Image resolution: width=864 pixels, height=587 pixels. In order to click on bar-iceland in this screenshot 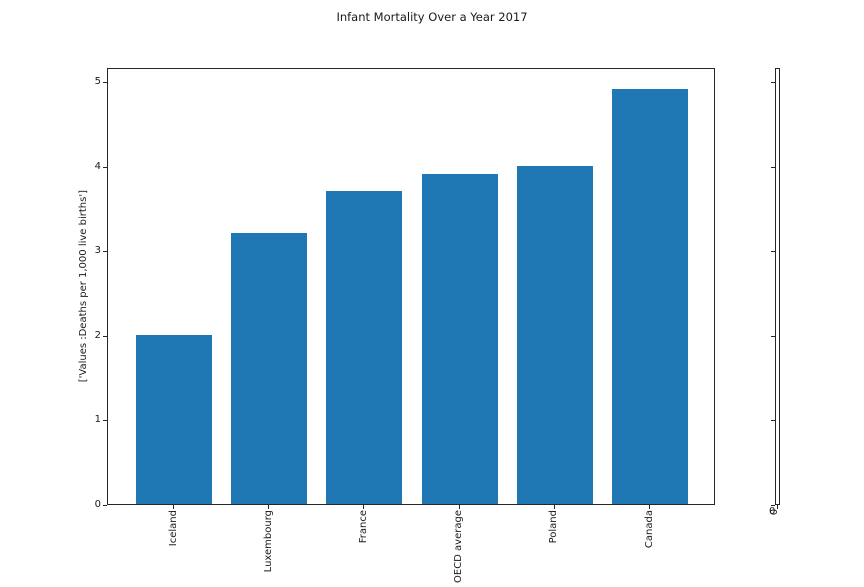, I will do `click(174, 419)`.